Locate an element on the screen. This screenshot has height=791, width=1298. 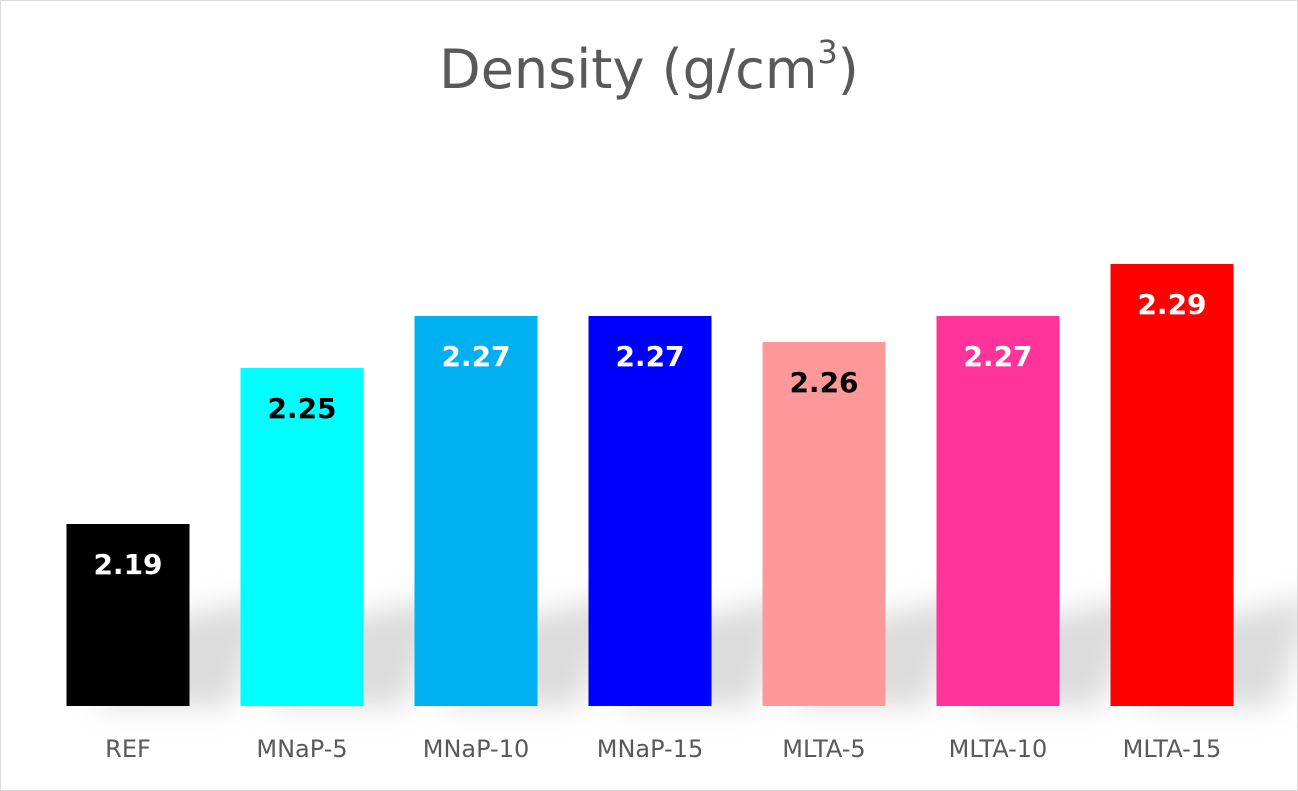
data-label-mnap-10: 2.27 is located at coordinates (475, 356).